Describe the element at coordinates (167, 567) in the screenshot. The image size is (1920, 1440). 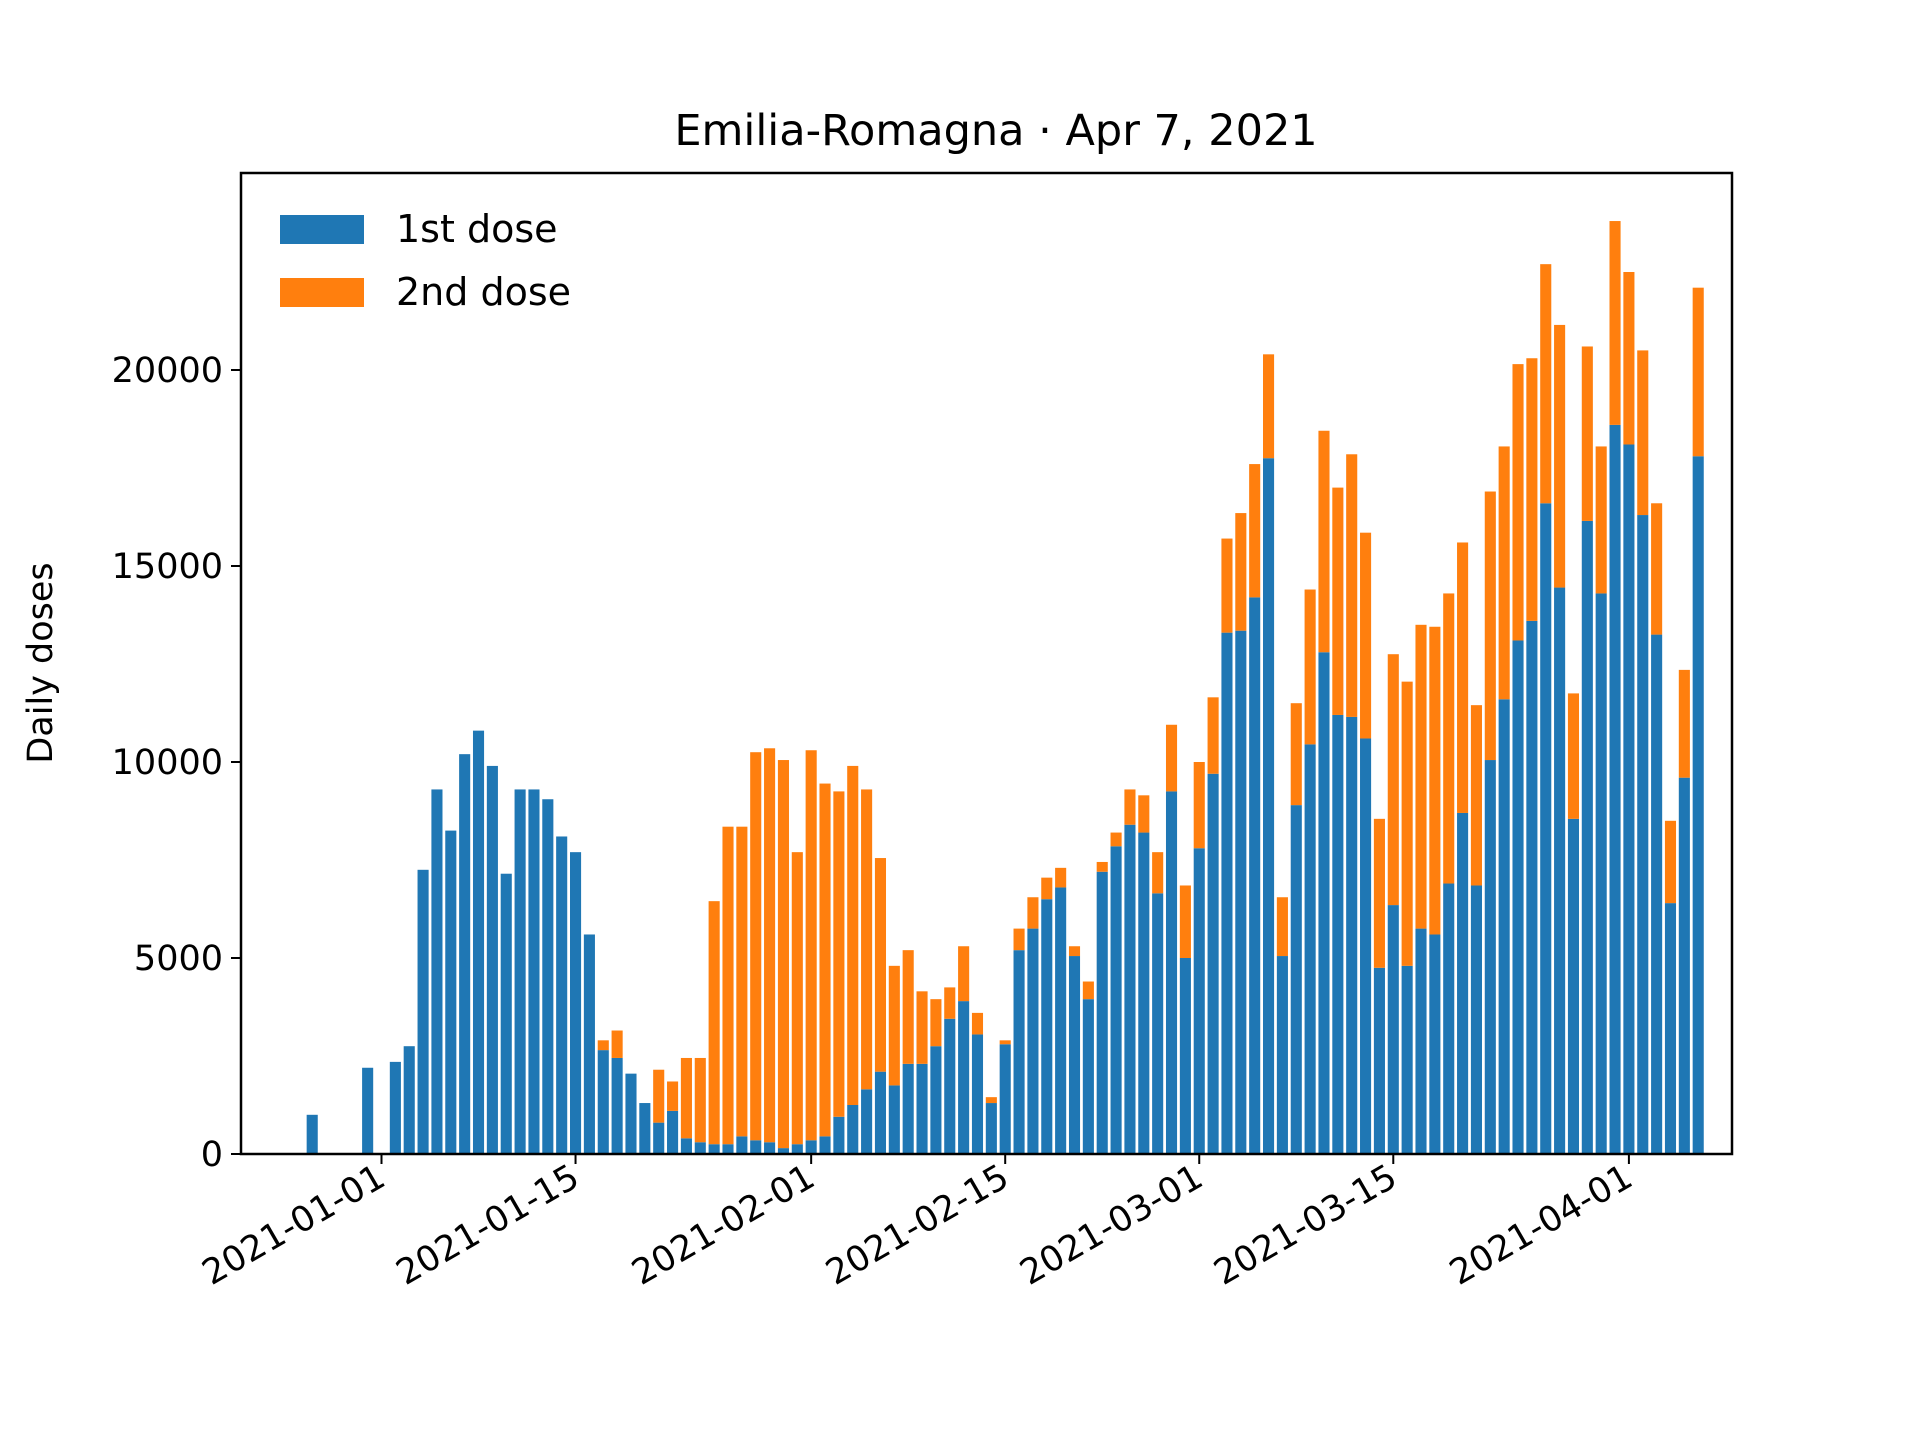
I see `y-tick-label: 15000` at that location.